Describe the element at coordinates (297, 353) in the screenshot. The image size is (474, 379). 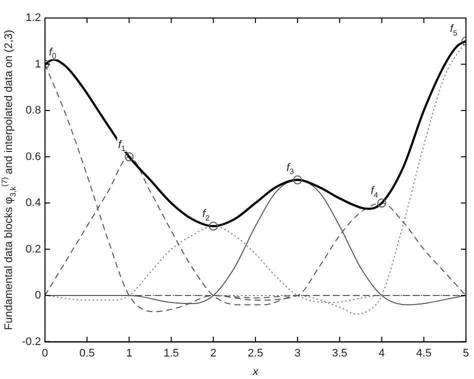
I see `x-tick-label: 3` at that location.